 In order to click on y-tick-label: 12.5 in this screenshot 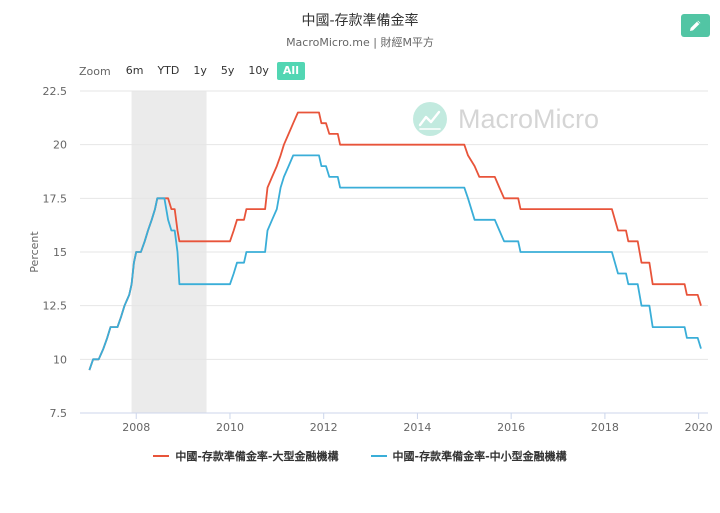, I will do `click(55, 306)`.